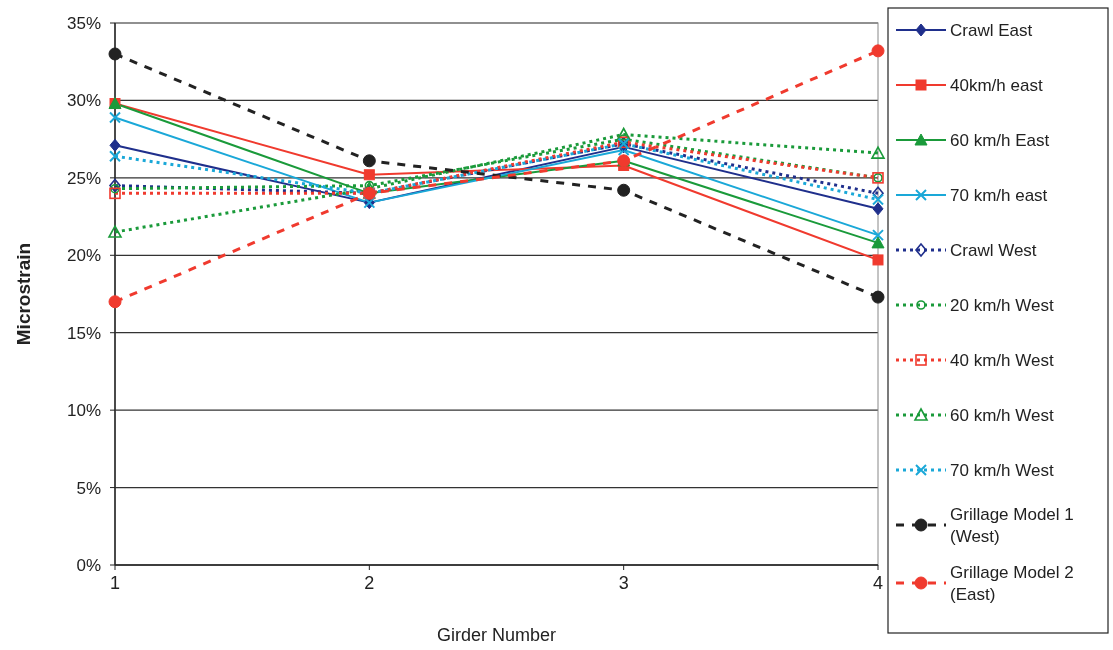 The height and width of the screenshot is (650, 1113). What do you see at coordinates (83, 333) in the screenshot?
I see `y-tick-label: 15%` at bounding box center [83, 333].